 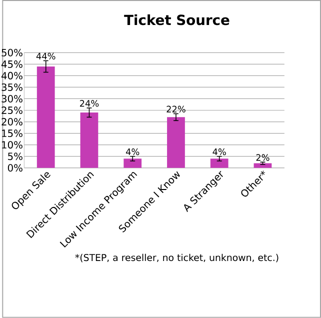 I want to click on data-label: 24%, so click(x=89, y=103).